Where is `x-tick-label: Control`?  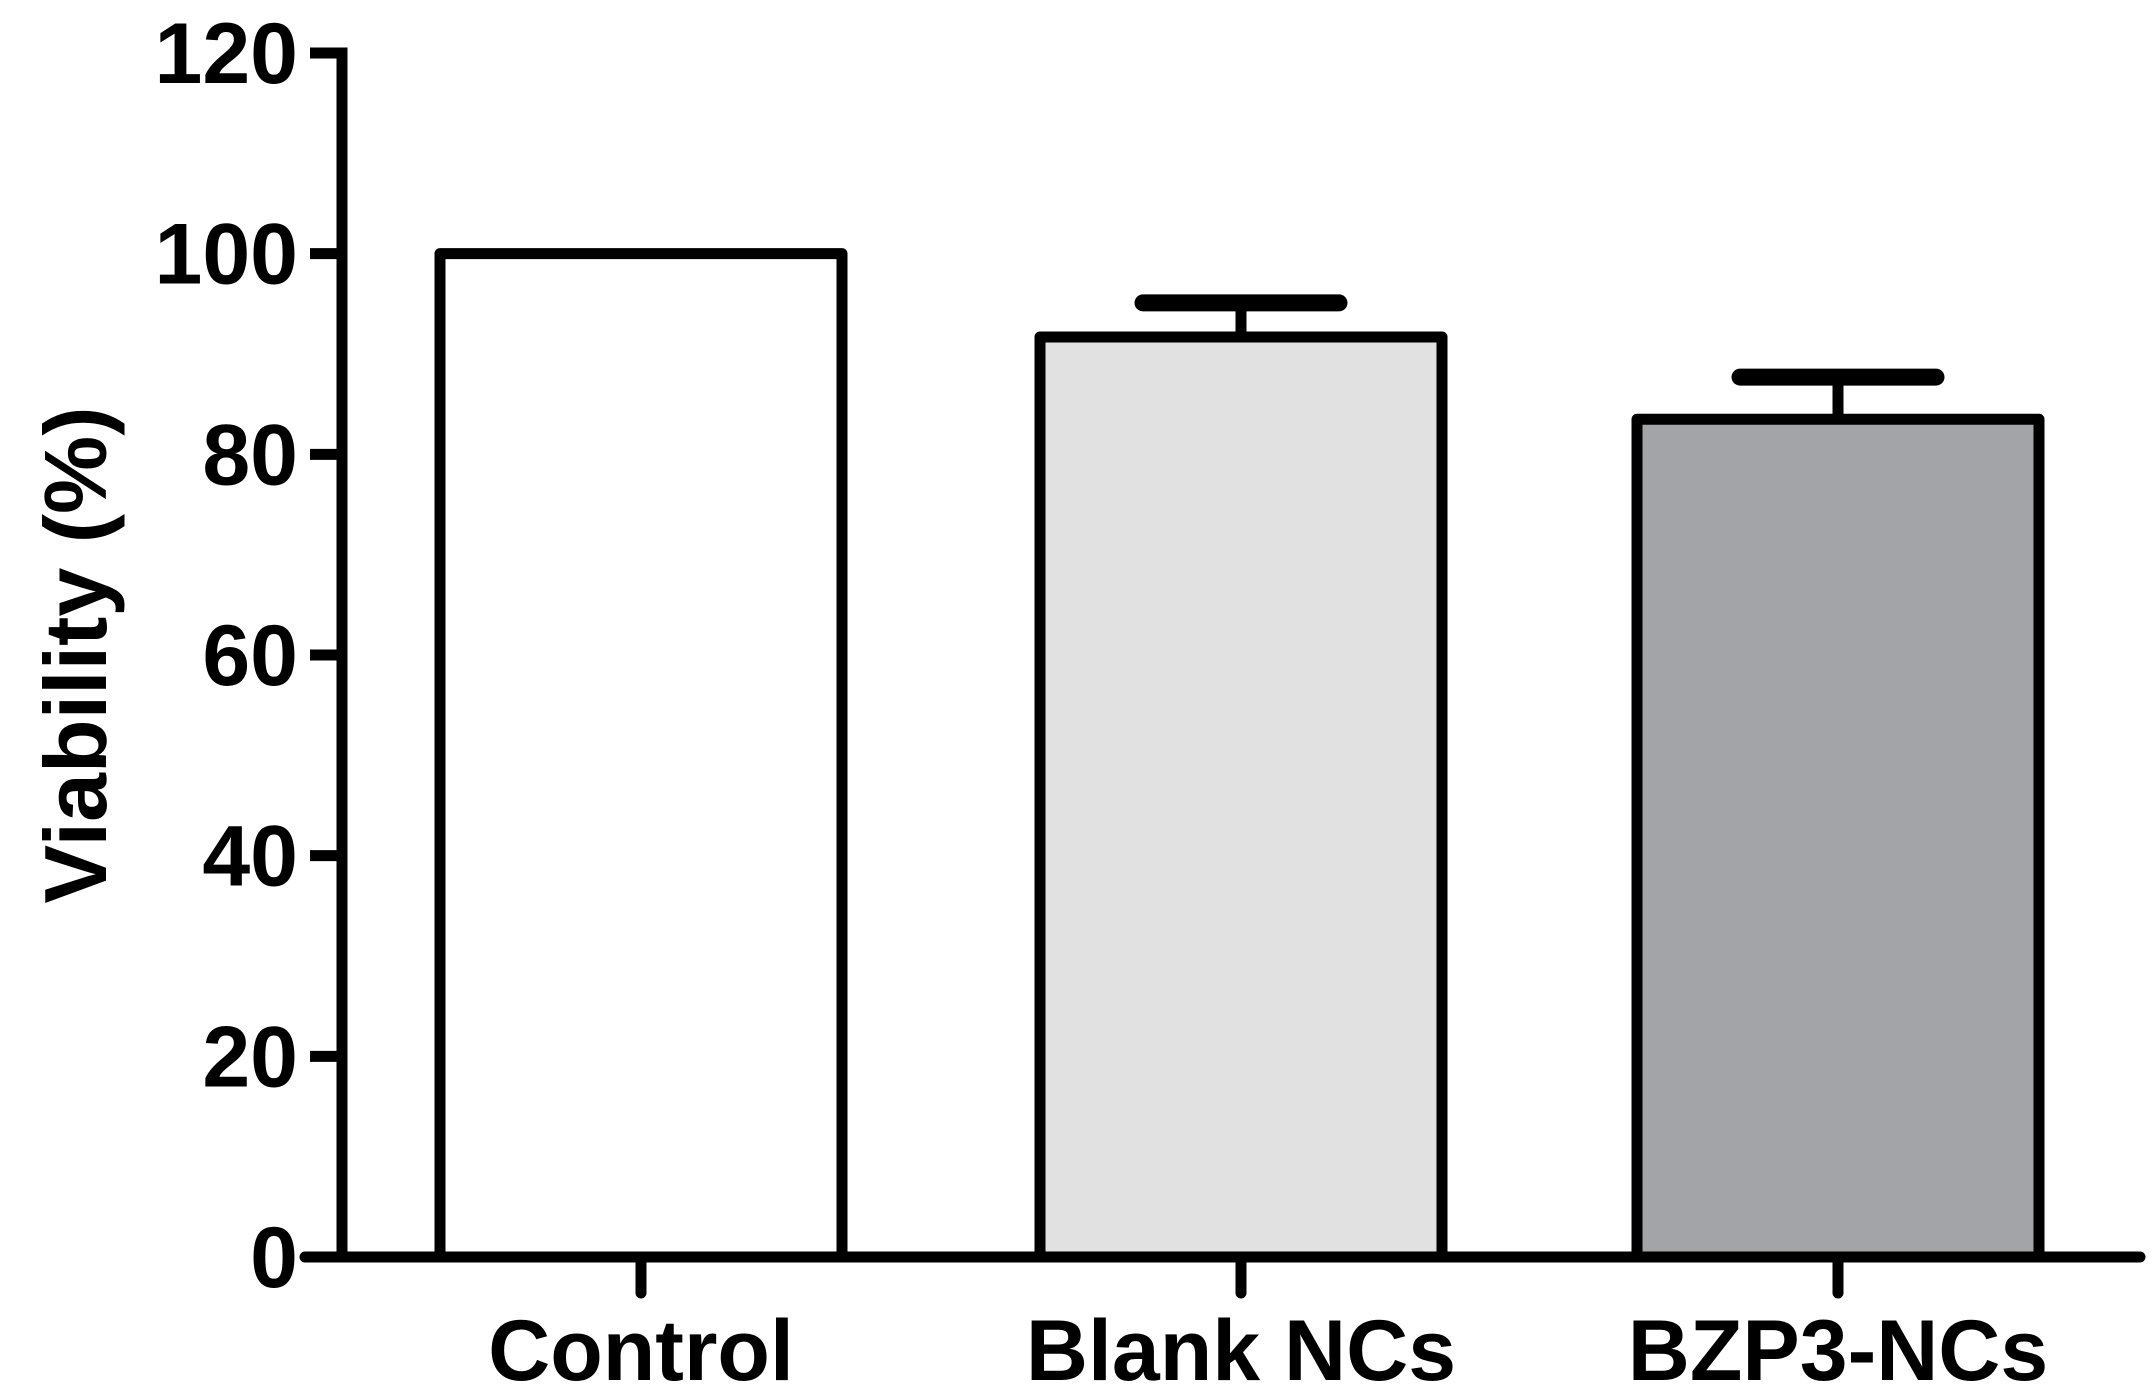 x-tick-label: Control is located at coordinates (641, 1347).